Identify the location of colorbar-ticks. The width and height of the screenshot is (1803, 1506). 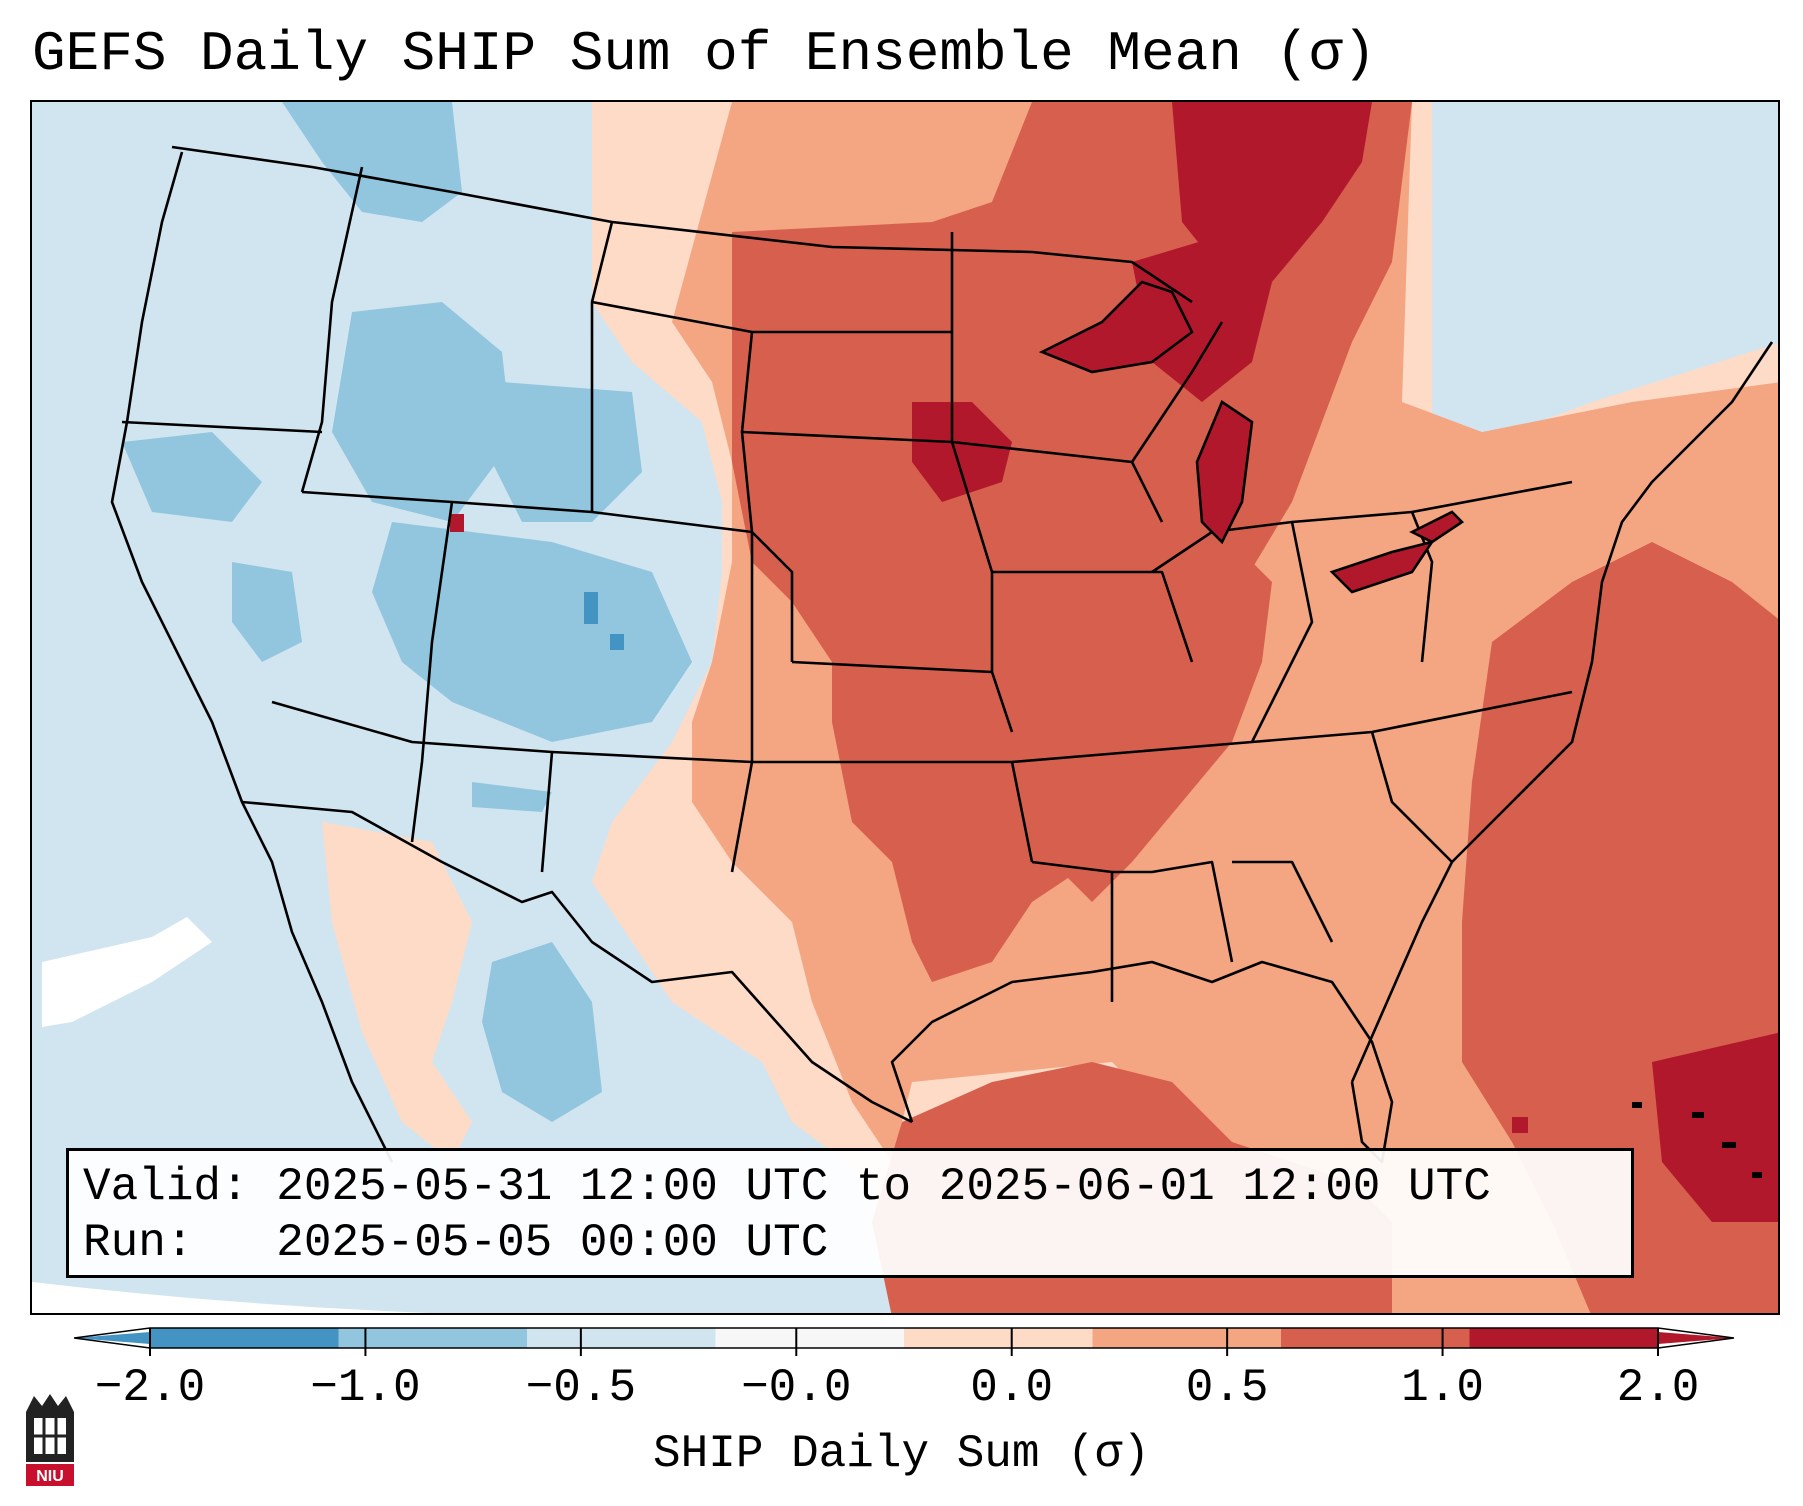
(904, 1341).